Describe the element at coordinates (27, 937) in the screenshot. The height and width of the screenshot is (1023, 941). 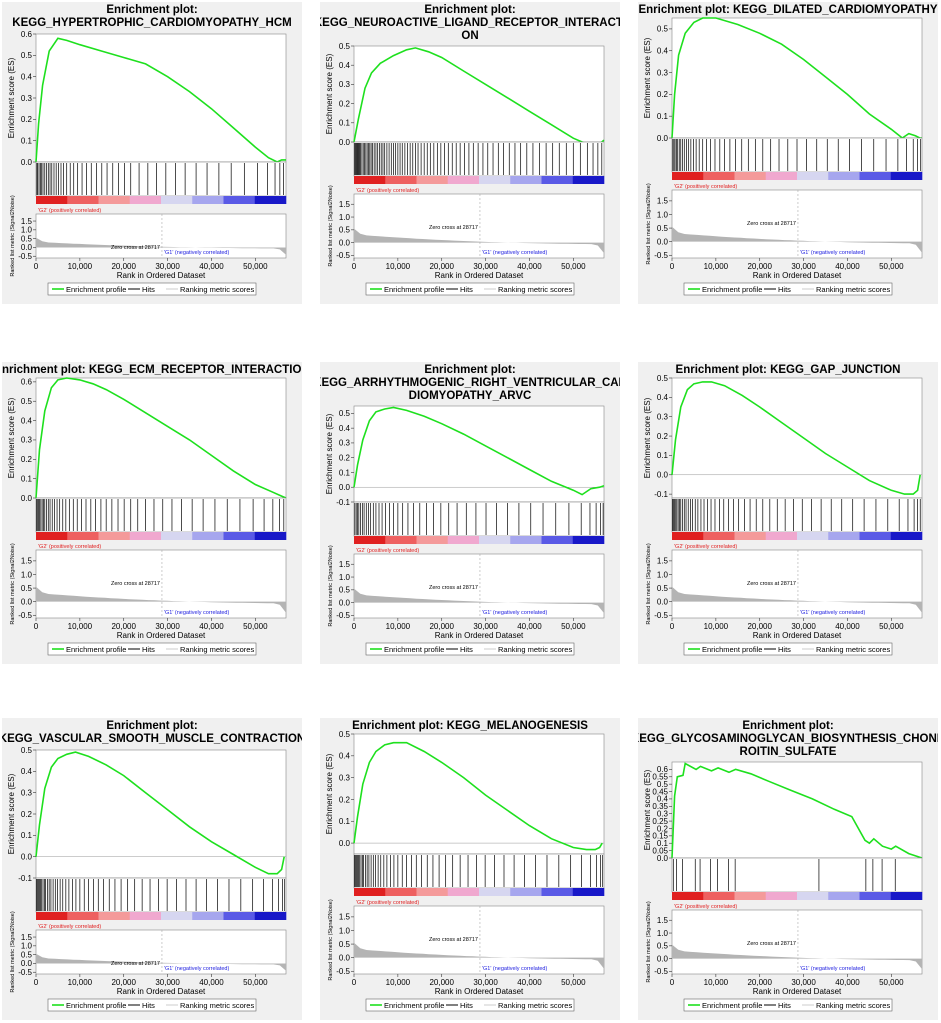
I see `metric-y-tick-label: 1.5` at that location.